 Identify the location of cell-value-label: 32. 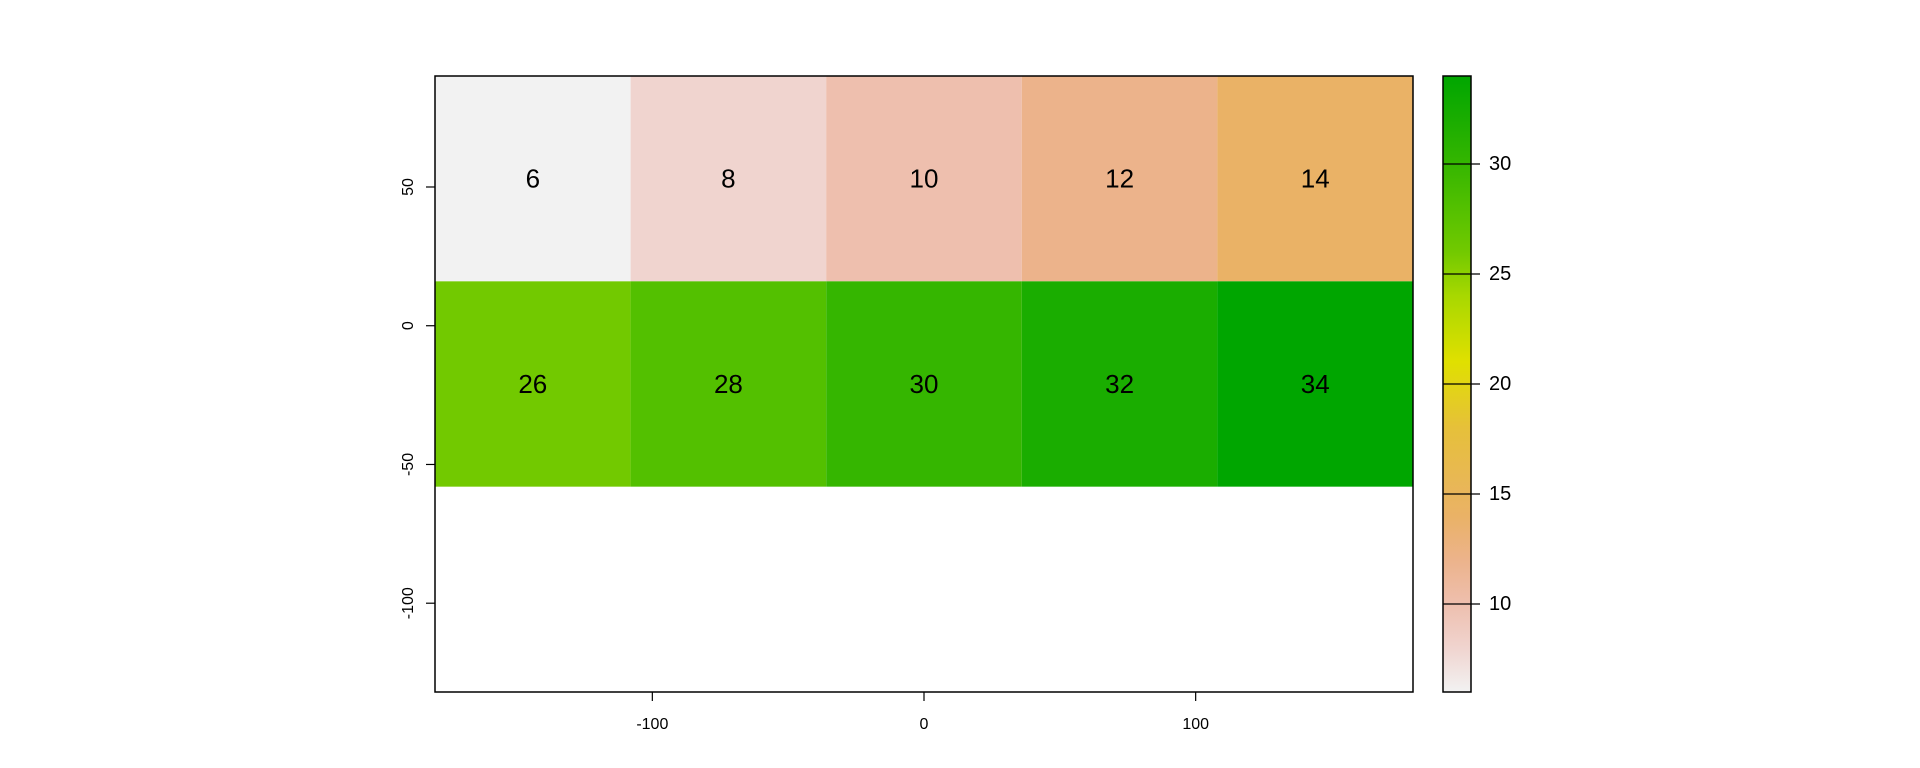
(1119, 384).